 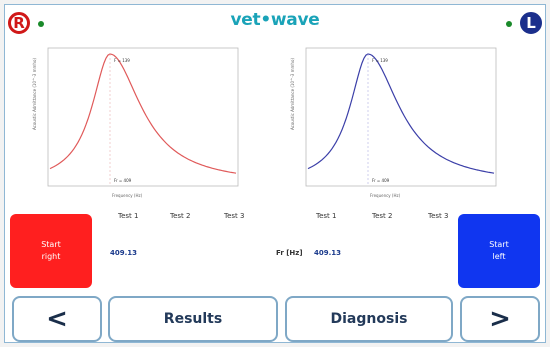 I want to click on start-left-label-1: Start, so click(x=499, y=244).